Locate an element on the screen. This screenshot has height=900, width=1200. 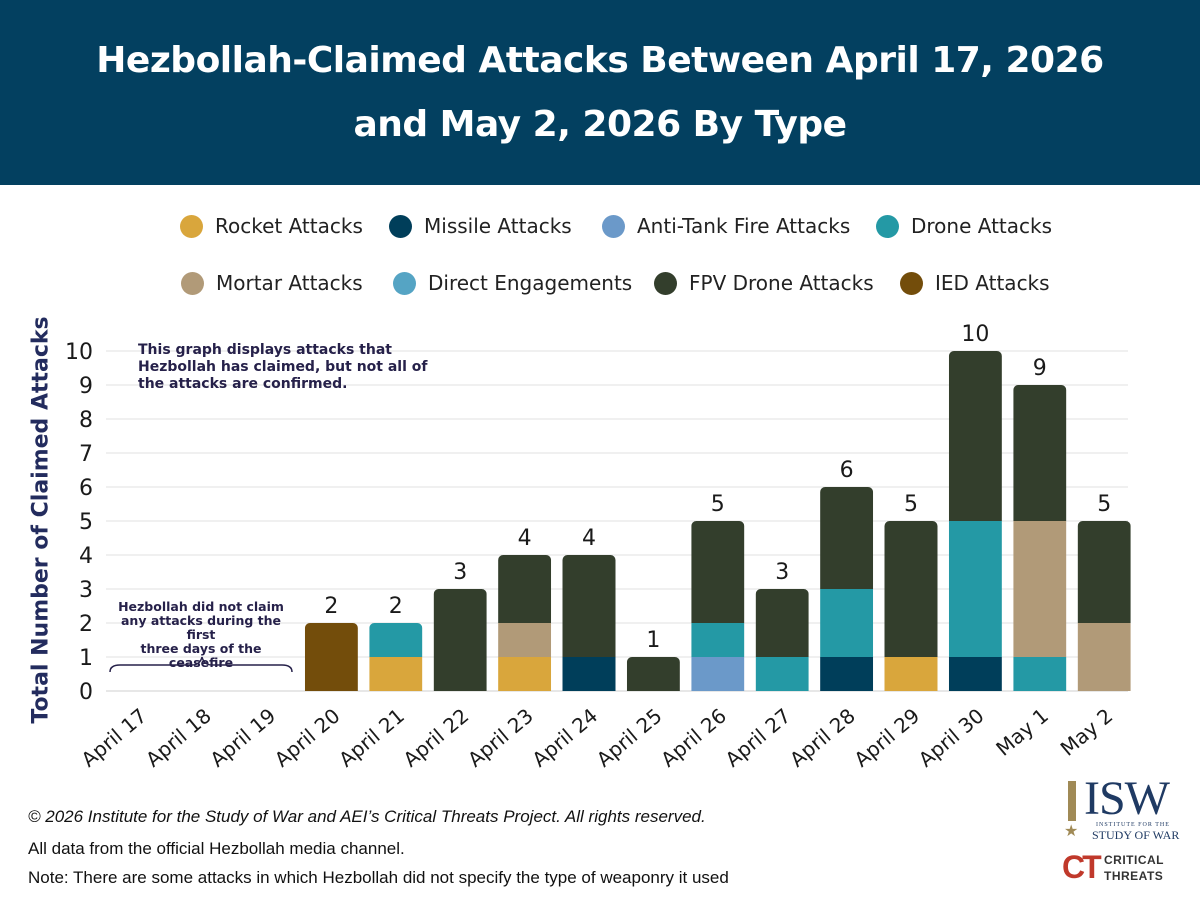
legend-item-rocket: Rocket Attacks is located at coordinates (271, 226).